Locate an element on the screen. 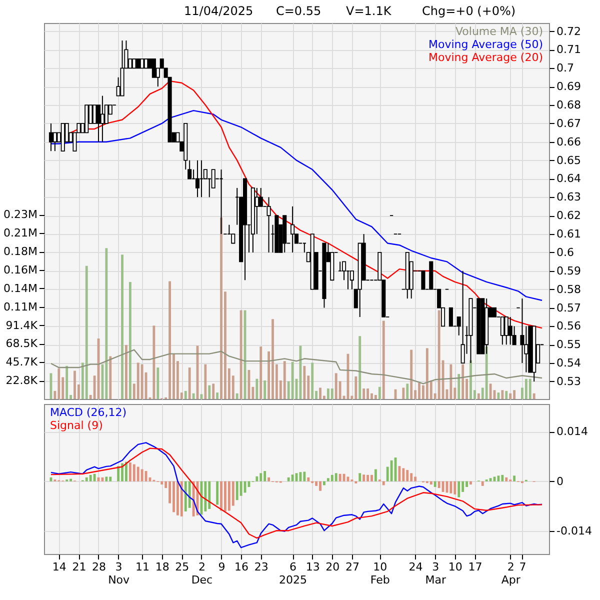 The image size is (600, 600). x-tick-label: 7 is located at coordinates (522, 567).